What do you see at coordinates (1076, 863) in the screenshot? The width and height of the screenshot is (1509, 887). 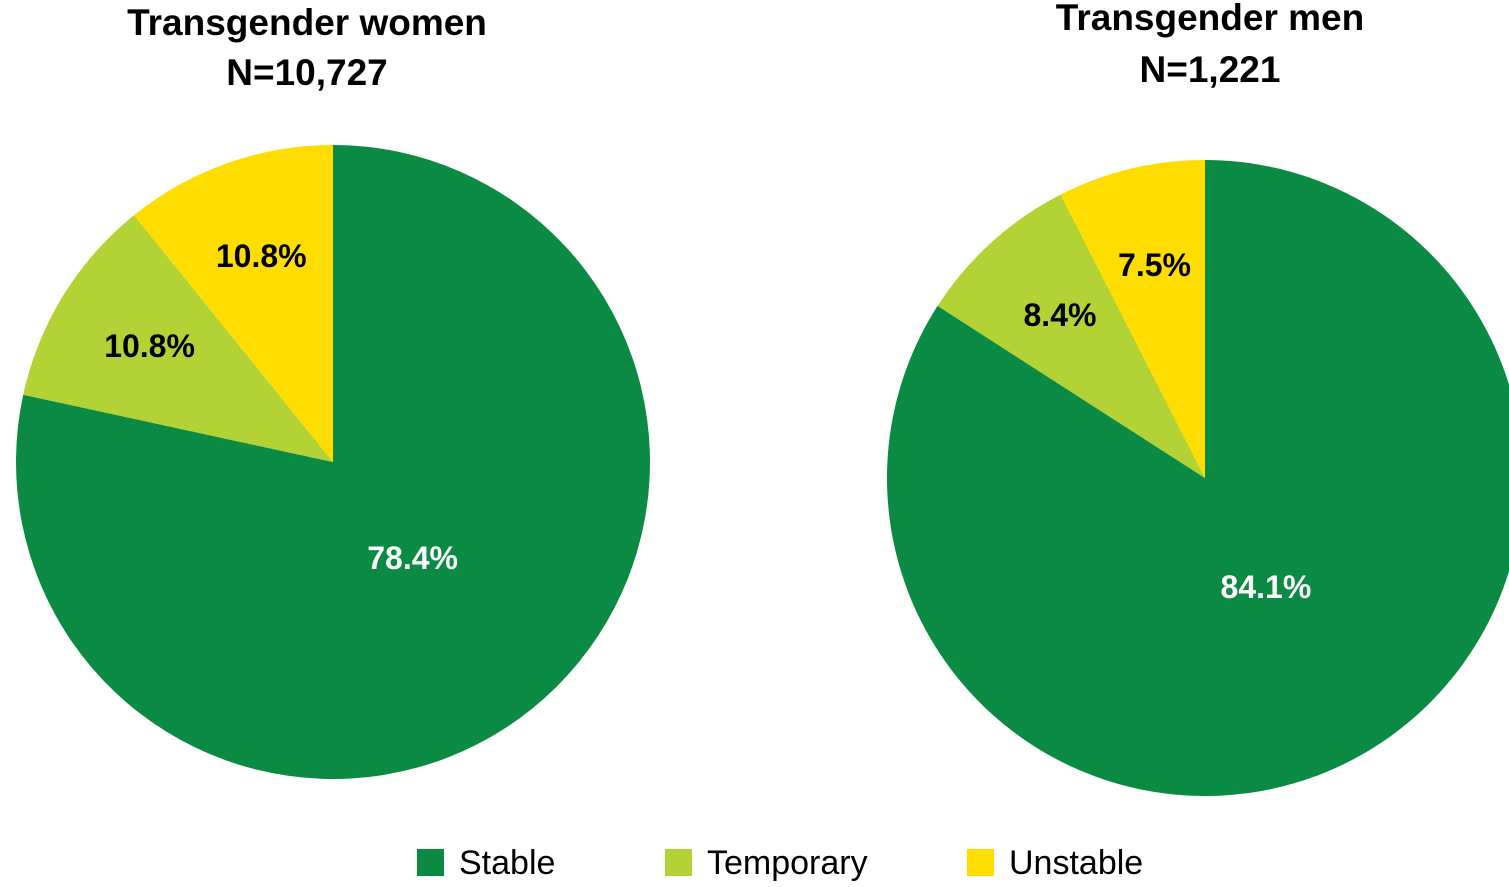 I see `legend-label: Unstable` at bounding box center [1076, 863].